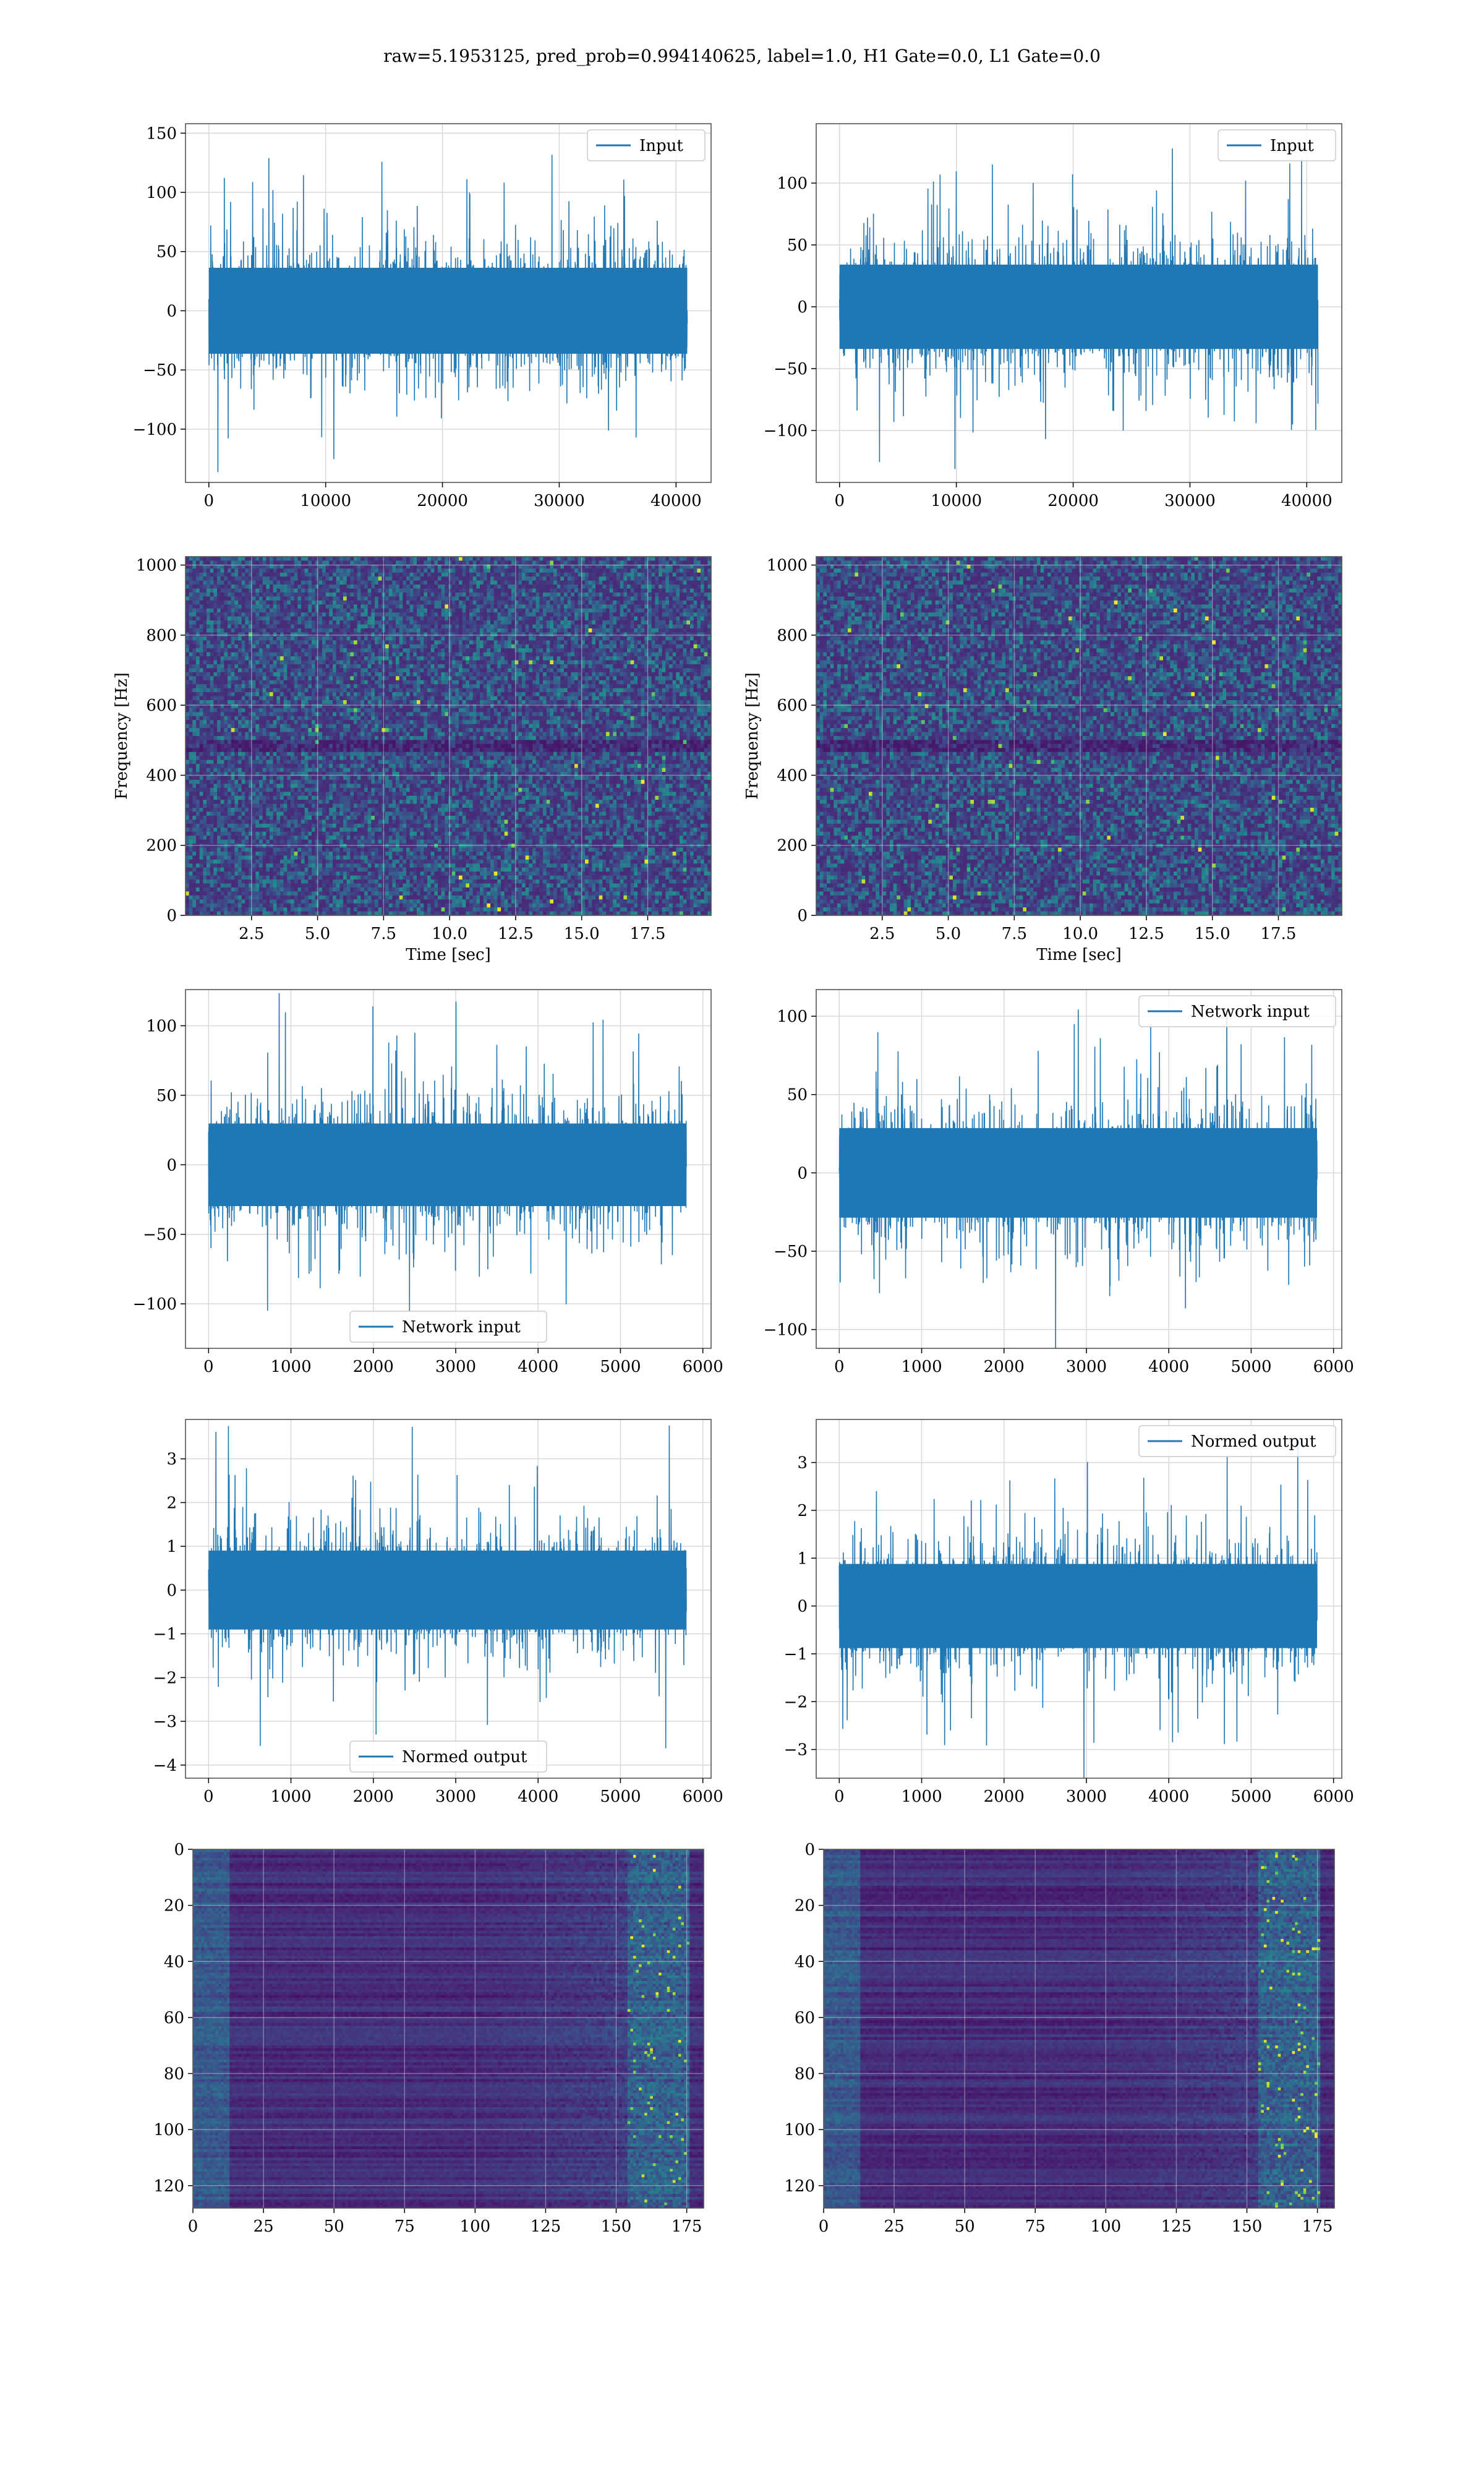 This screenshot has width=1484, height=2474. I want to click on h1-input-legend: Input, so click(646, 145).